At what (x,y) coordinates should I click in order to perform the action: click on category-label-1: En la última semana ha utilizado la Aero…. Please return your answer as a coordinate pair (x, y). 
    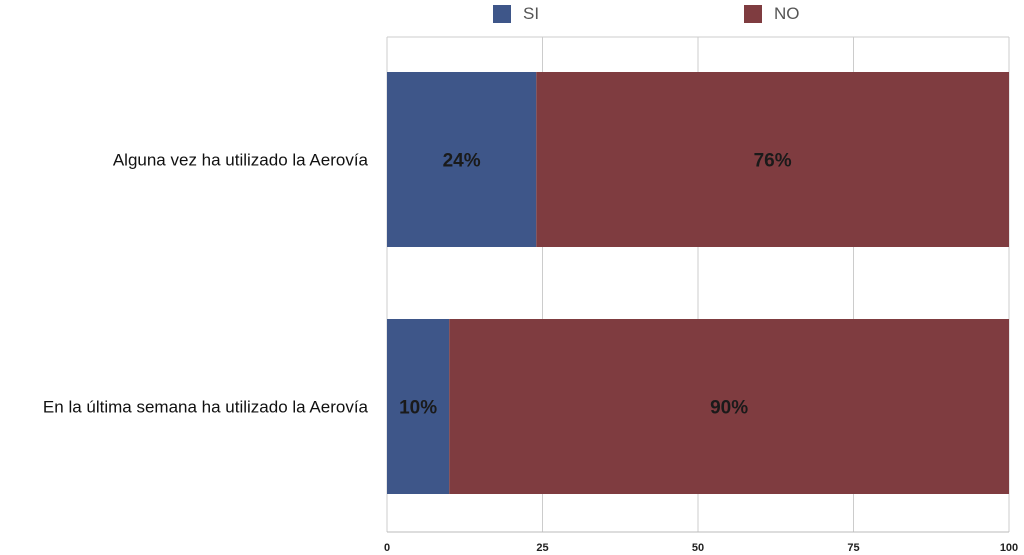
    Looking at the image, I should click on (206, 407).